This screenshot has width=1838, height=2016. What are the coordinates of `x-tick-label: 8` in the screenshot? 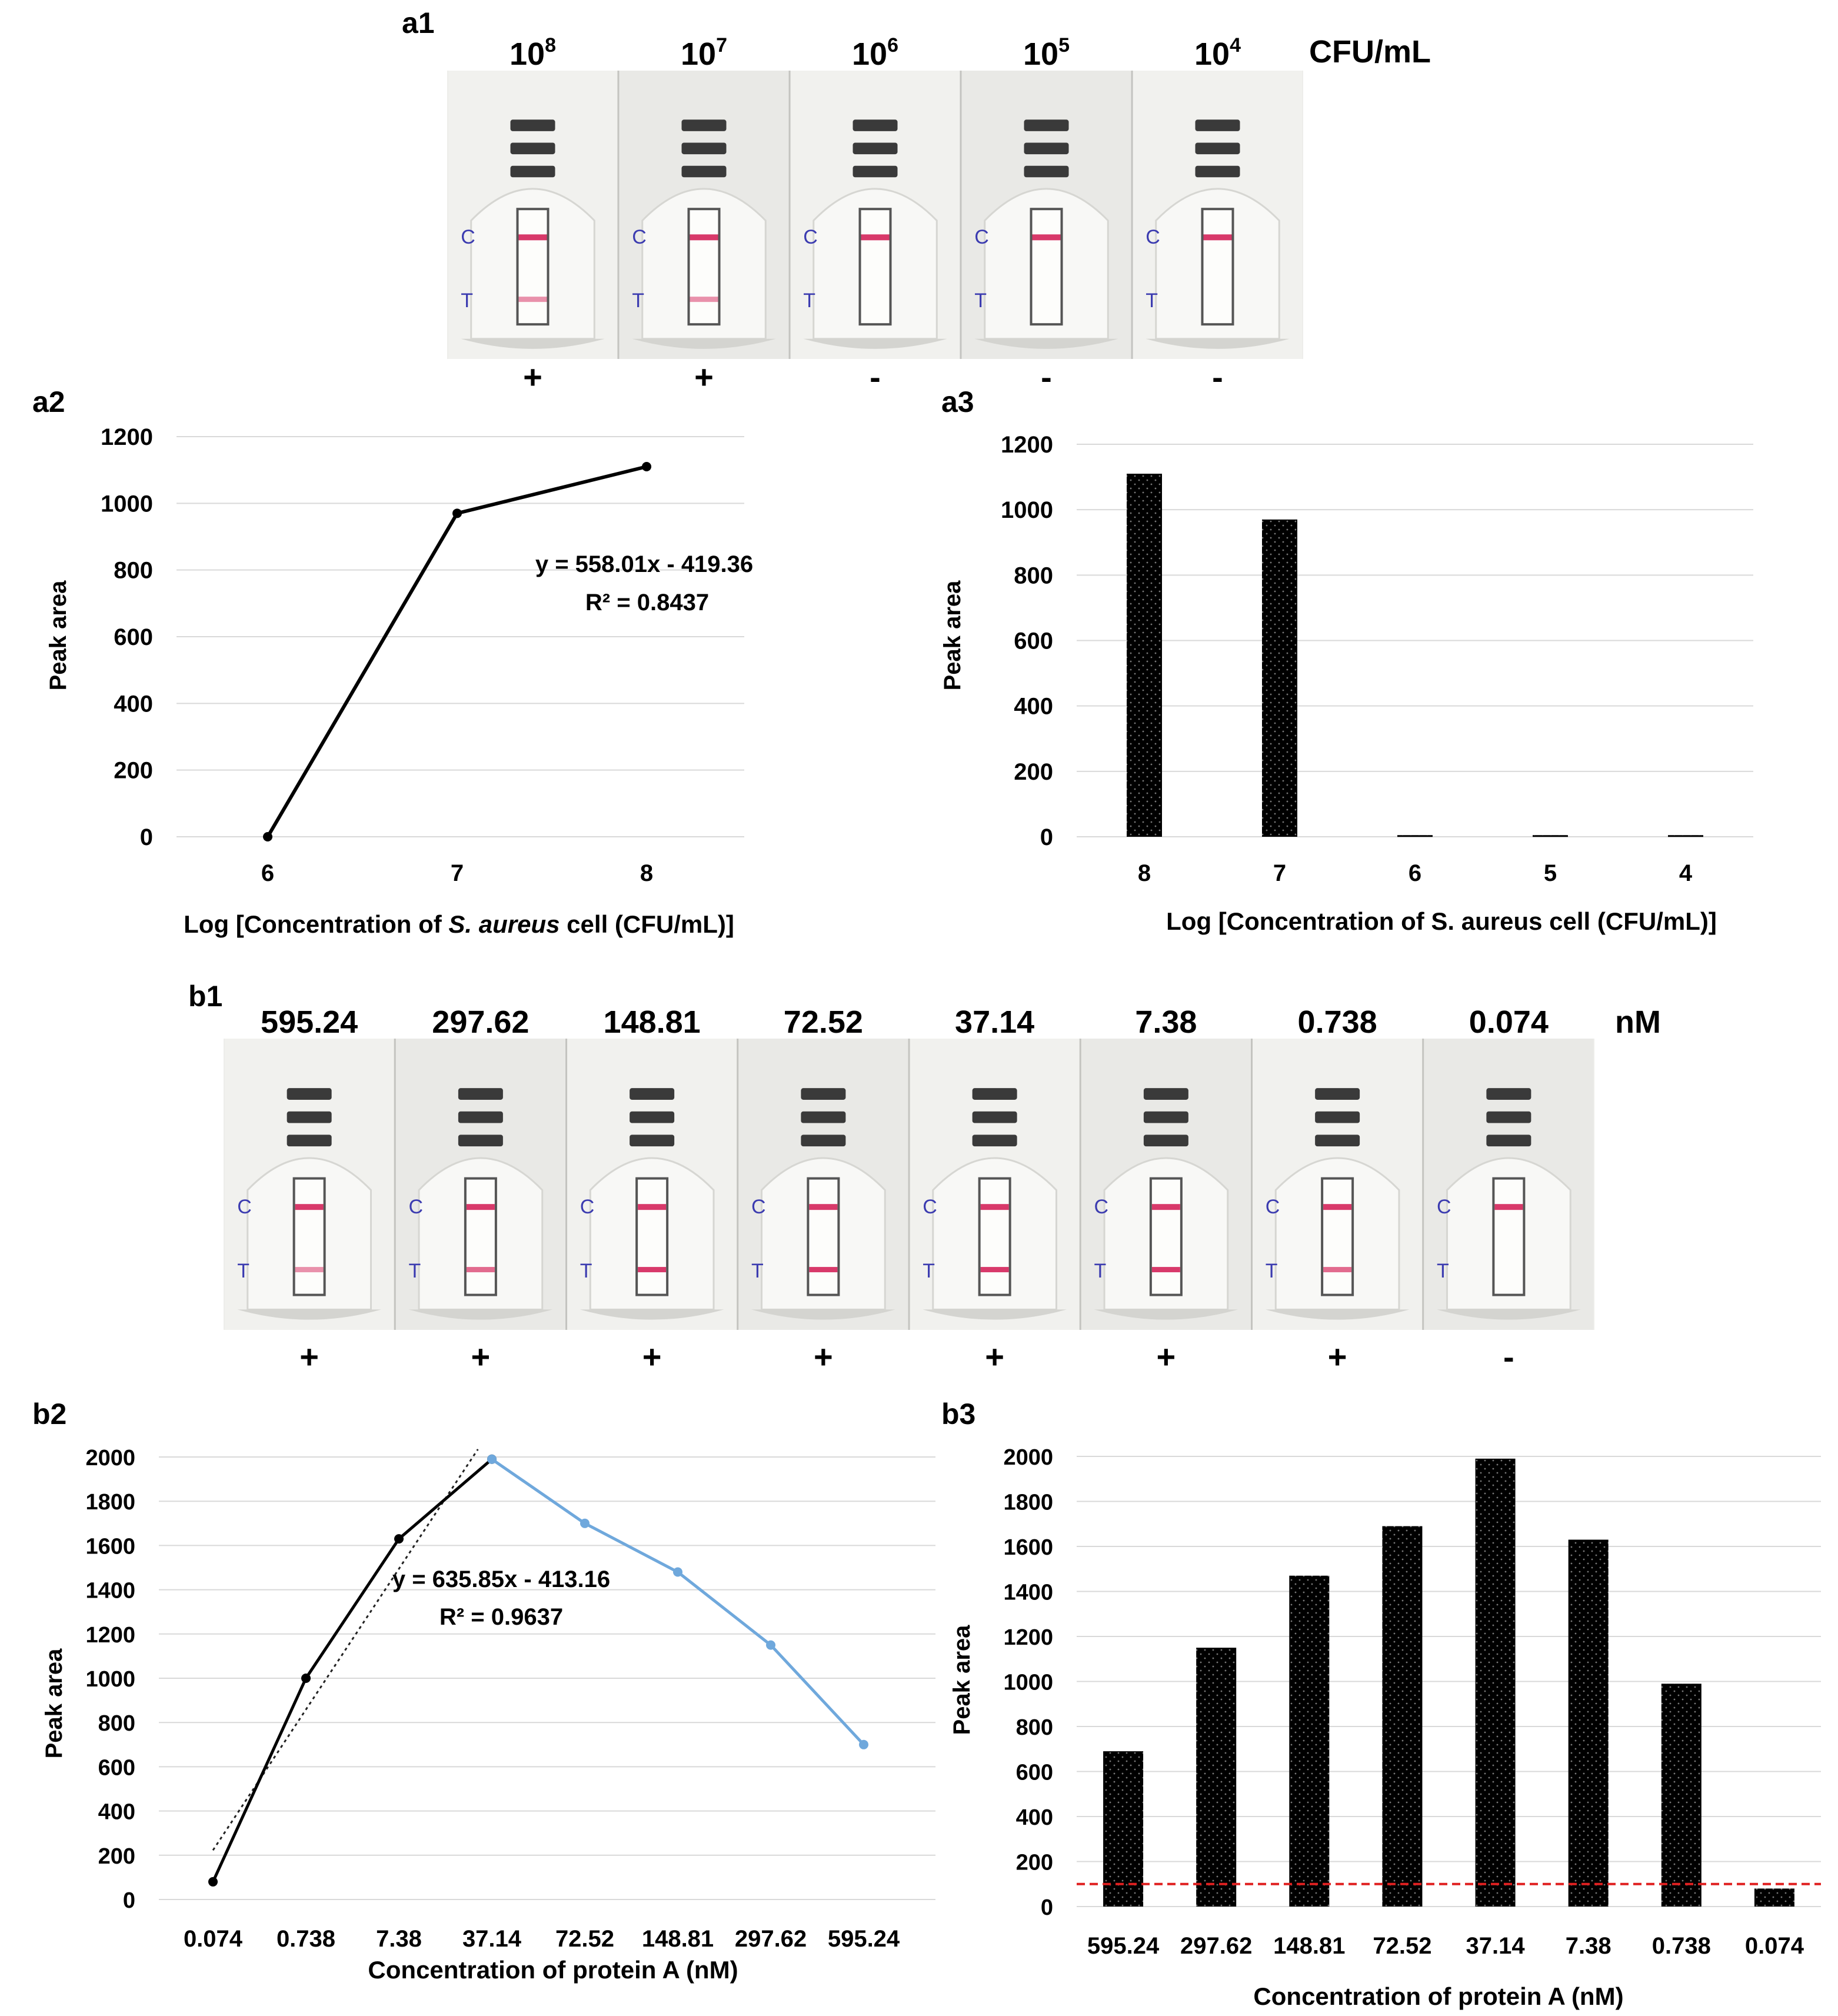 It's located at (646, 873).